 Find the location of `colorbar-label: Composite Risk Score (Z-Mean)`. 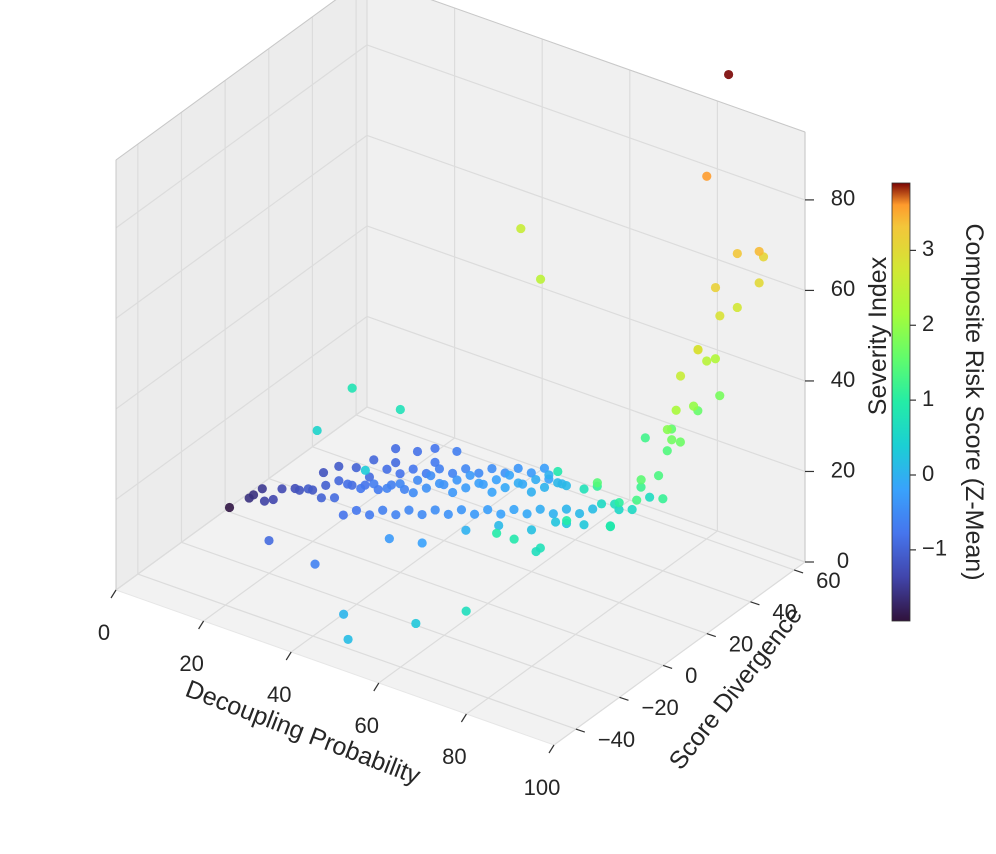

colorbar-label: Composite Risk Score (Z-Mean) is located at coordinates (974, 401).